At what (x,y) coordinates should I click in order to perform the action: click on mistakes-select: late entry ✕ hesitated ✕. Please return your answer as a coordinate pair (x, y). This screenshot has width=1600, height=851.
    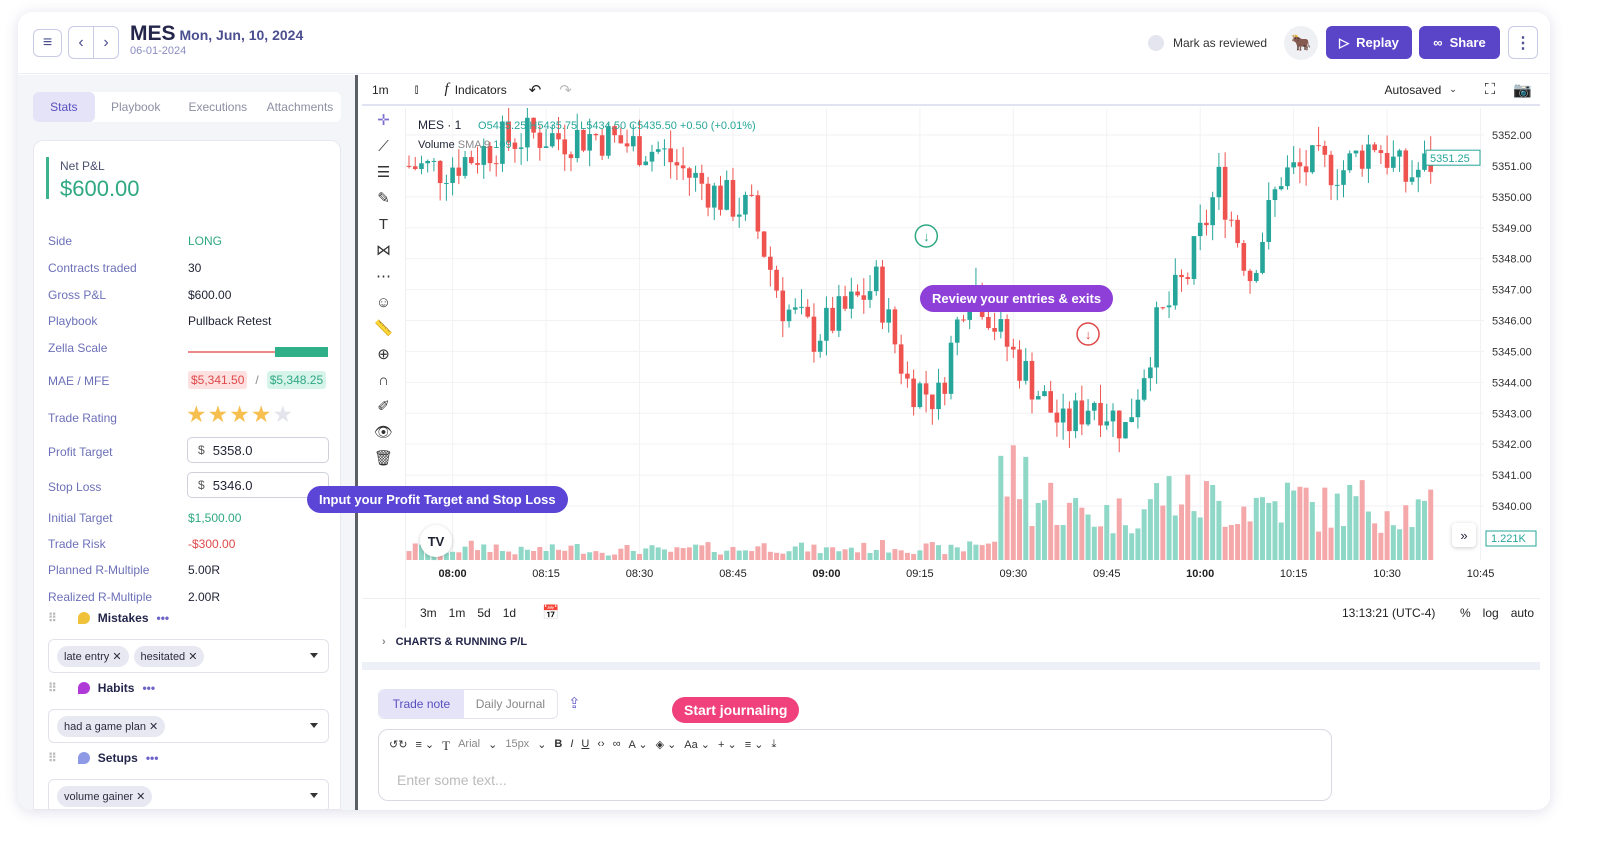
    Looking at the image, I should click on (188, 656).